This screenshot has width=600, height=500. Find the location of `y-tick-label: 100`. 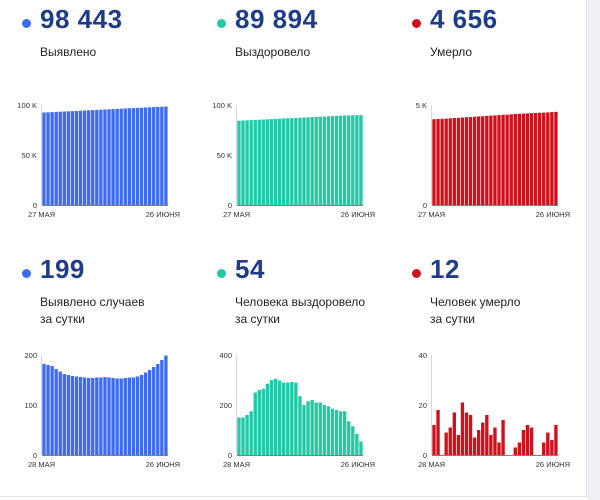

y-tick-label: 100 is located at coordinates (30, 405).